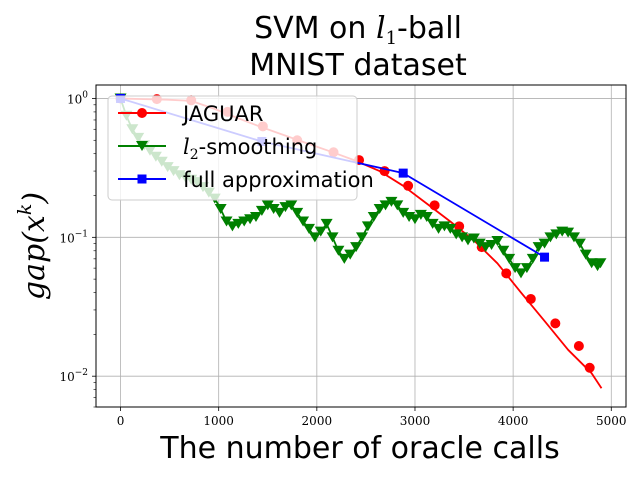  Describe the element at coordinates (358, 30) in the screenshot. I see `chart-title-line1: SVM on l1-ball` at that location.